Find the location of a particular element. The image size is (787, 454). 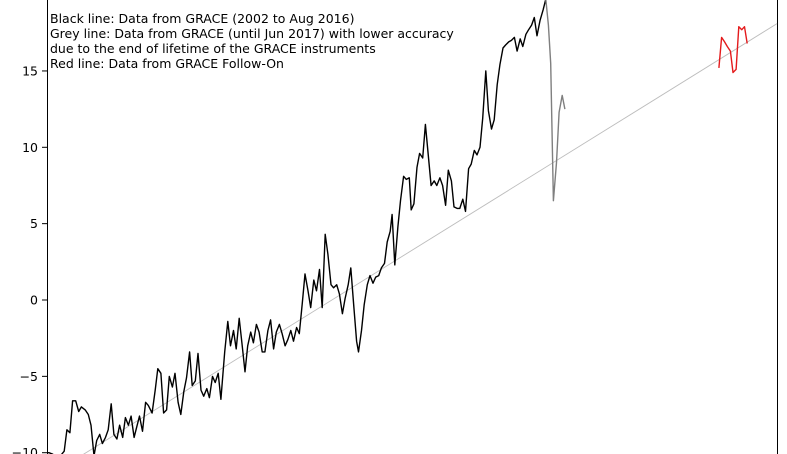

y-tick-label: −10 is located at coordinates (25, 449).